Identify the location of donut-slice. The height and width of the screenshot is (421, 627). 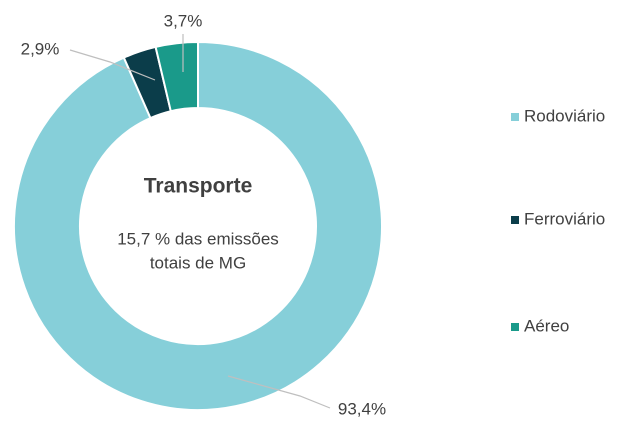
(176, 76).